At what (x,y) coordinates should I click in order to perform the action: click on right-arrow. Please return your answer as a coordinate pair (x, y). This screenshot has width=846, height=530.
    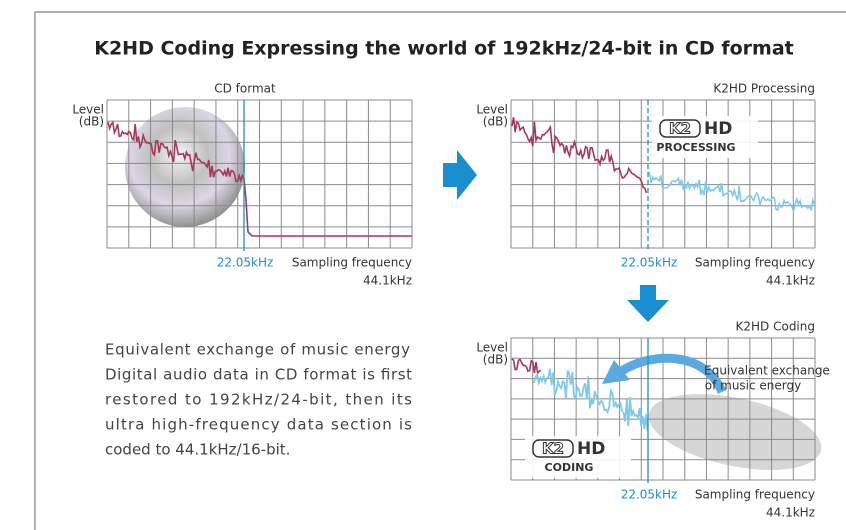
    Looking at the image, I should click on (460, 175).